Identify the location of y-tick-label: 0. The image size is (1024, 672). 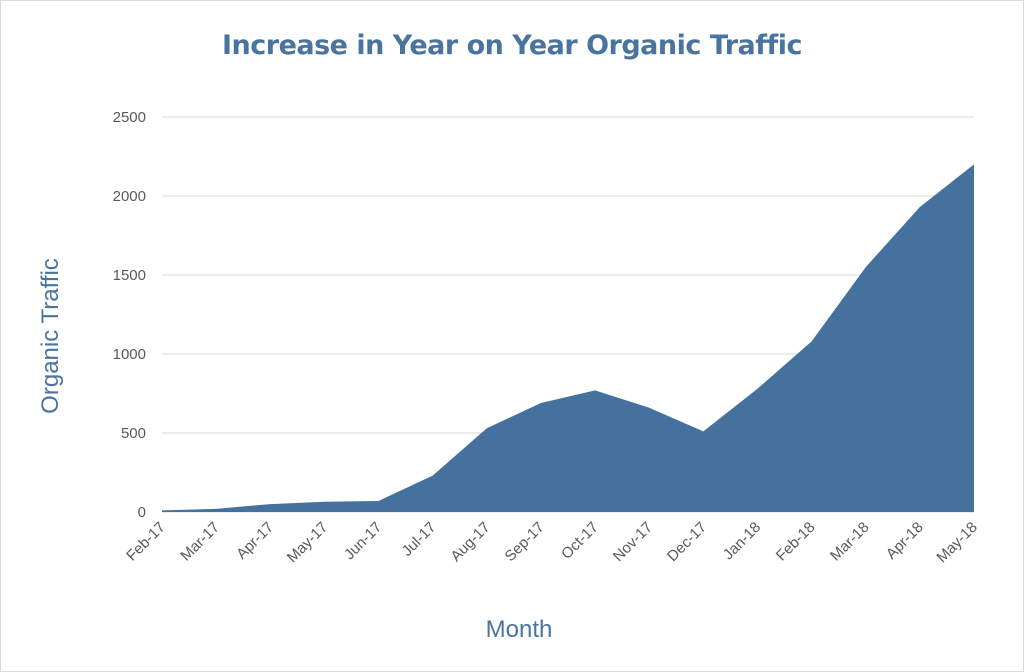
(142, 512).